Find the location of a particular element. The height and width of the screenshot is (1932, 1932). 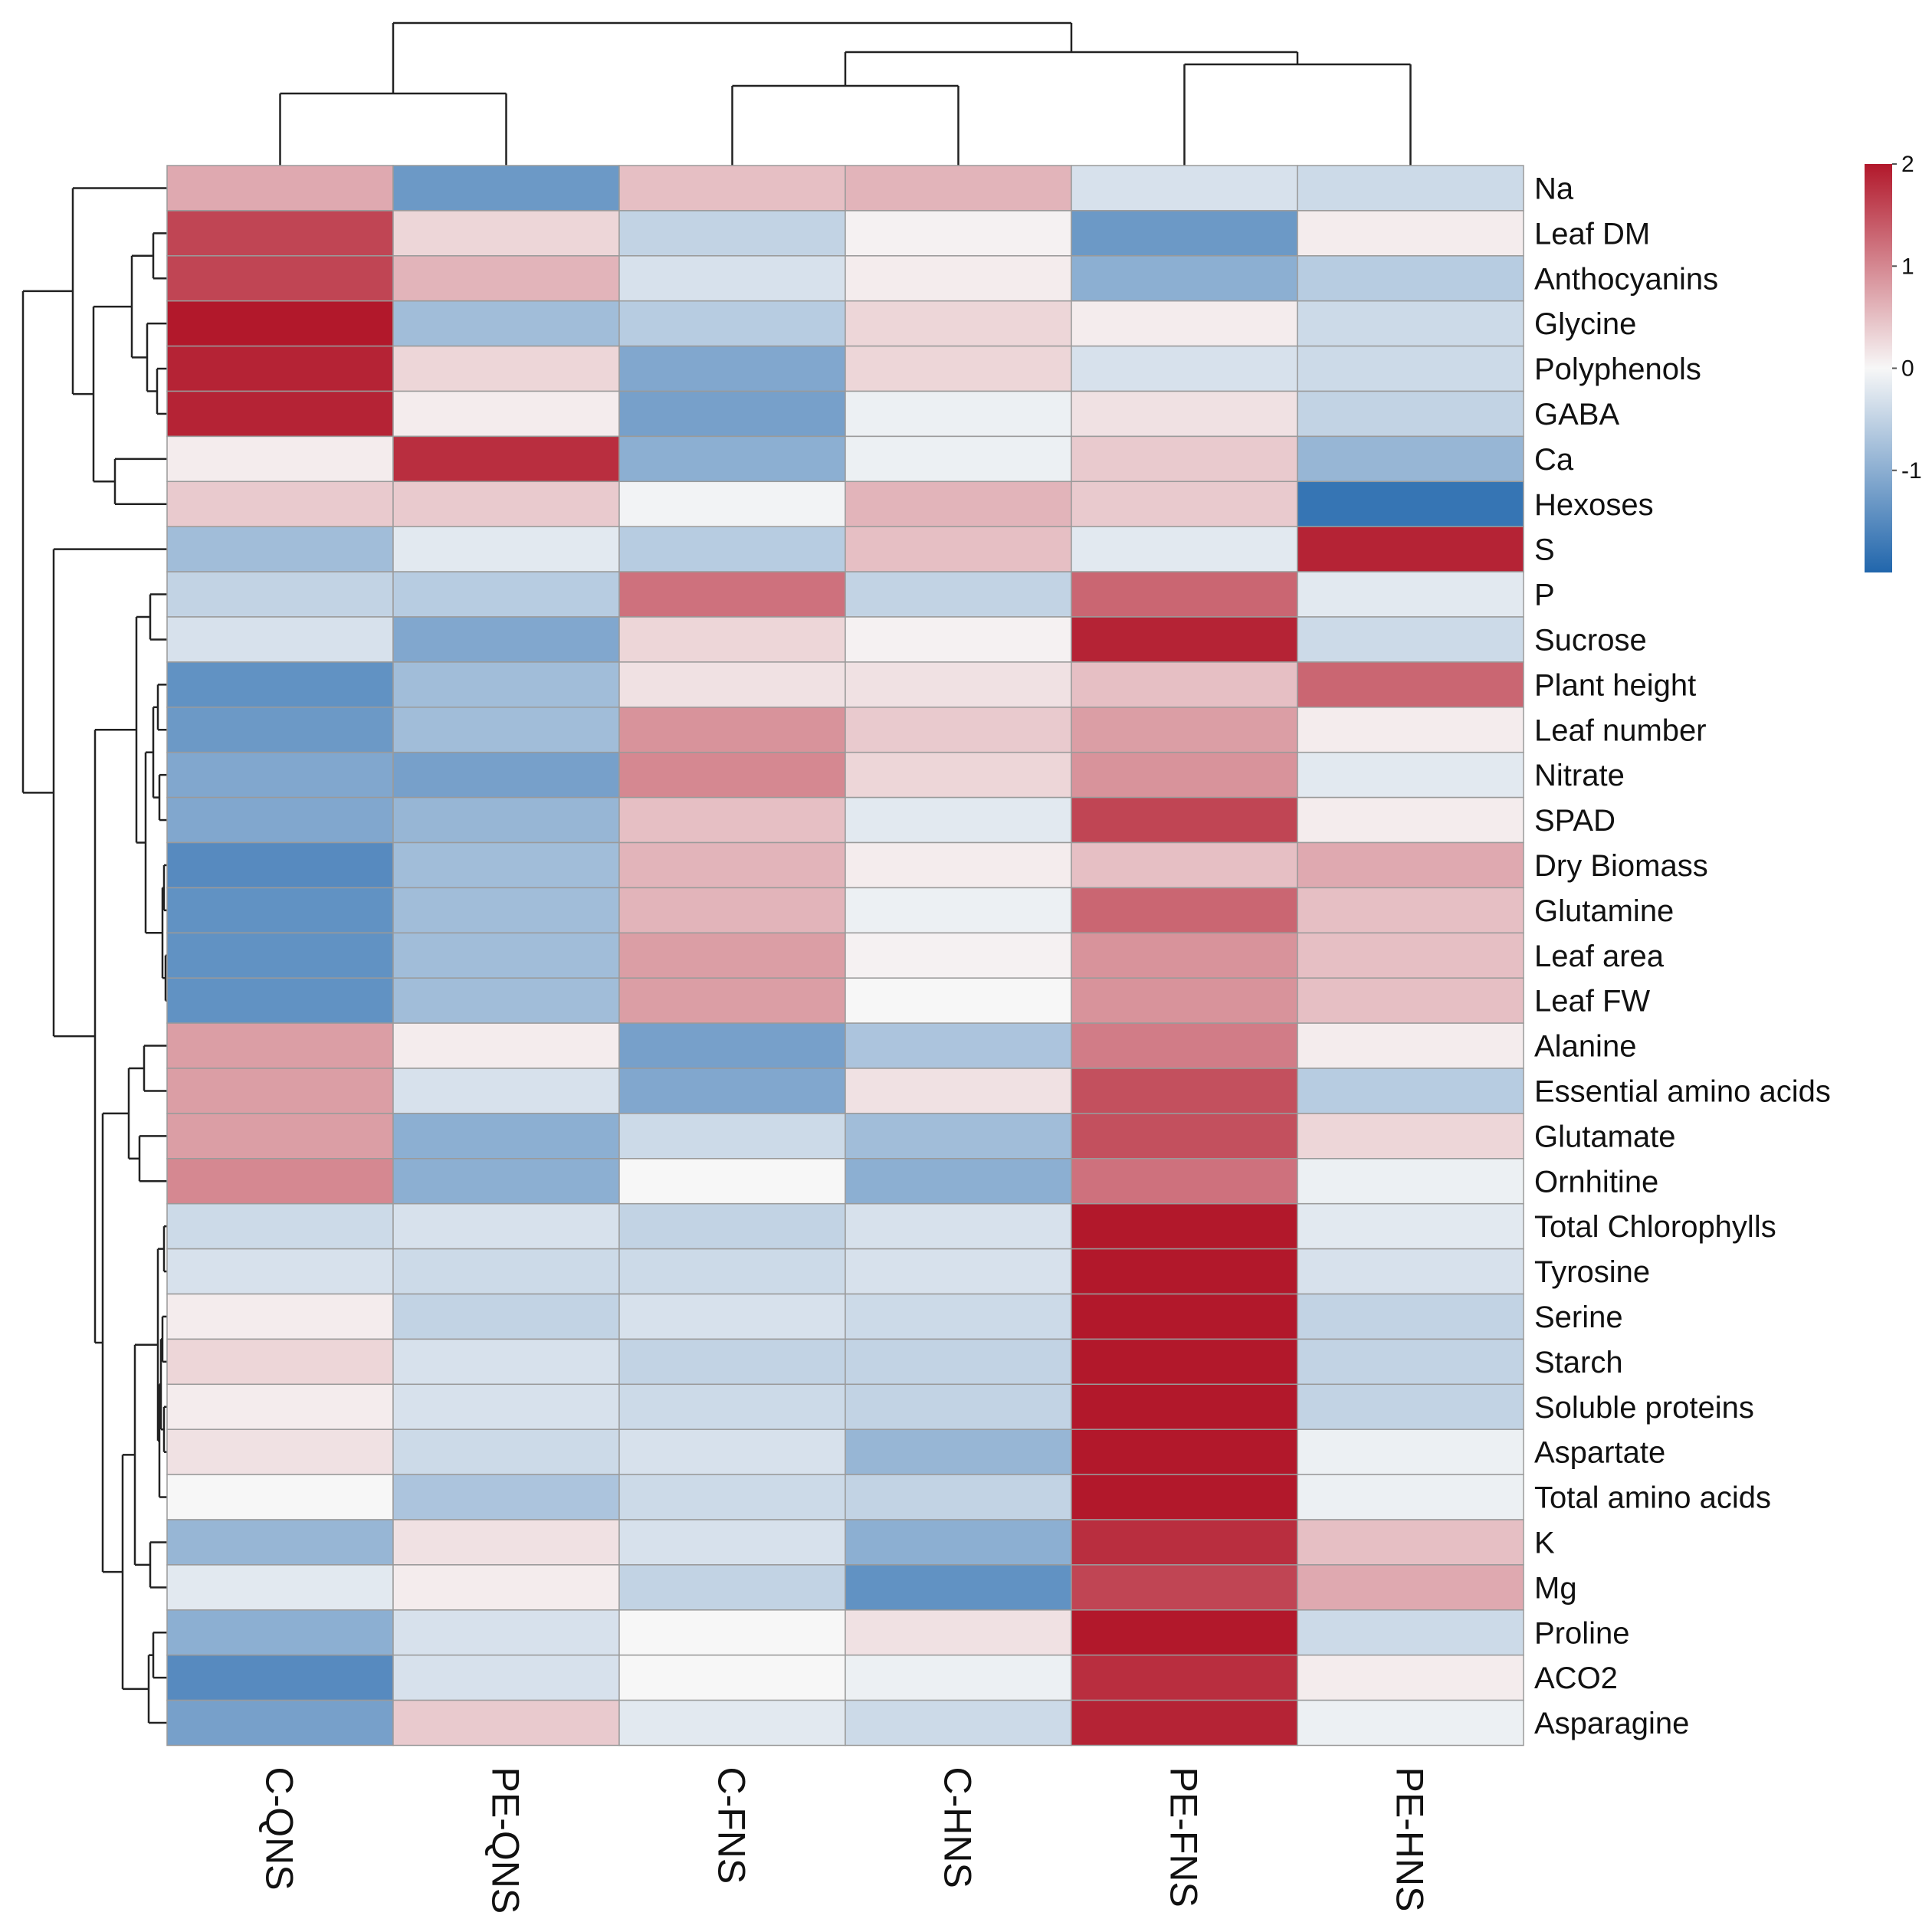

row-label: Alanine is located at coordinates (1585, 1047).